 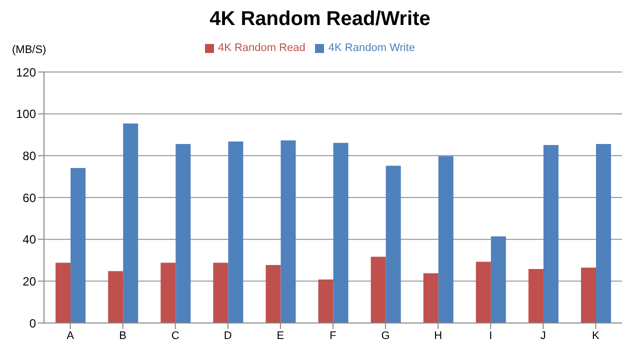 I want to click on x-tick-label: B, so click(x=122, y=336).